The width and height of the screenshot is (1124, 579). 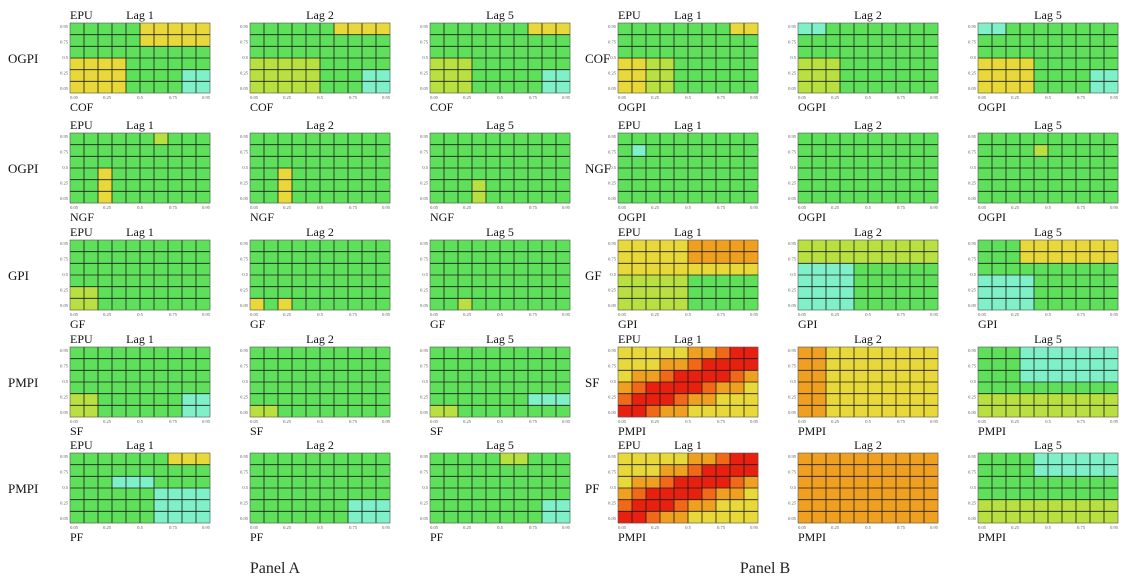 I want to click on x-axis-label: PMPI, so click(x=992, y=431).